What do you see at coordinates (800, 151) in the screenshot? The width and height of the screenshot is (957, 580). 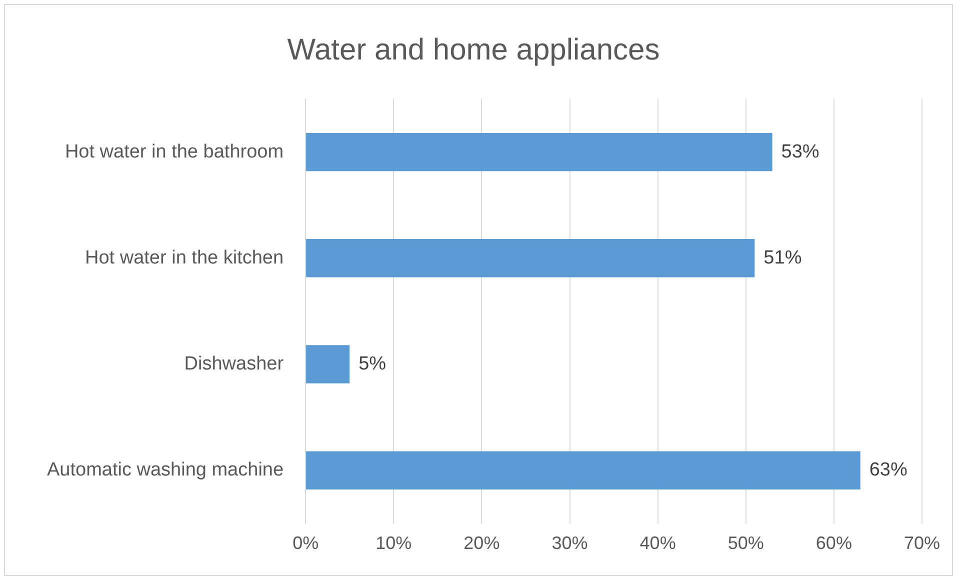 I see `data-label: 53%` at bounding box center [800, 151].